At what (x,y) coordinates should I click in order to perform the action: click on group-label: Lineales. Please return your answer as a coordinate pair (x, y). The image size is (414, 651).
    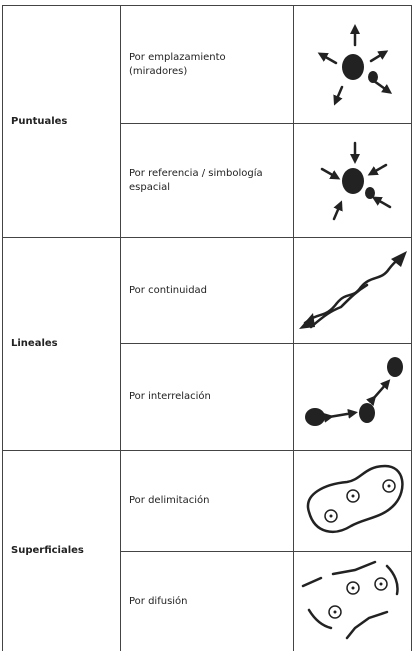
    Looking at the image, I should click on (61, 343).